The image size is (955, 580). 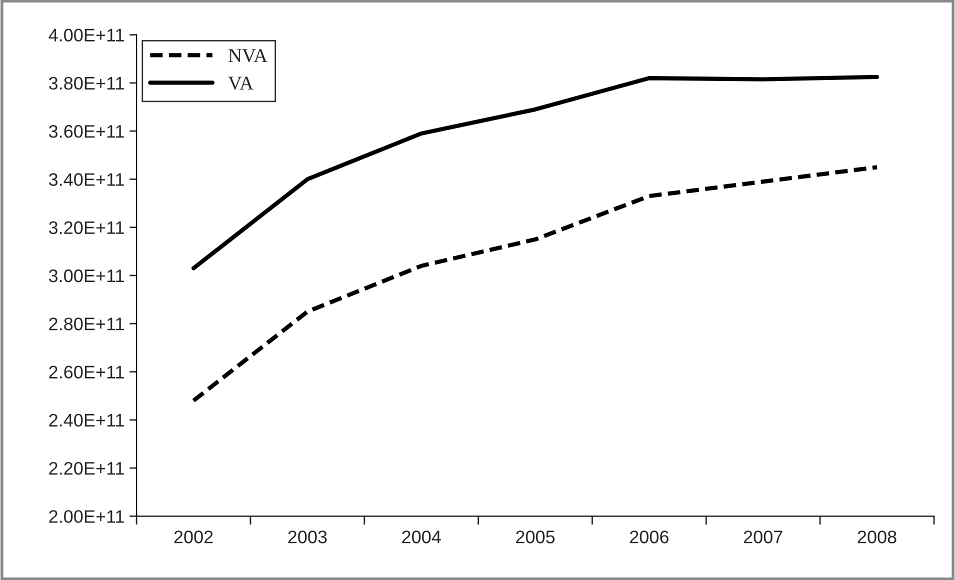 What do you see at coordinates (86, 83) in the screenshot?
I see `y-tick-label: 3.80E+11` at bounding box center [86, 83].